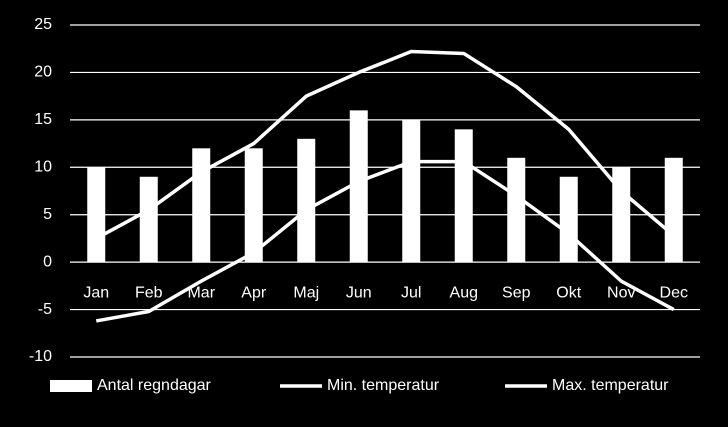 This screenshot has width=728, height=427. Describe the element at coordinates (383, 385) in the screenshot. I see `legend-label: Min. temperatur` at that location.